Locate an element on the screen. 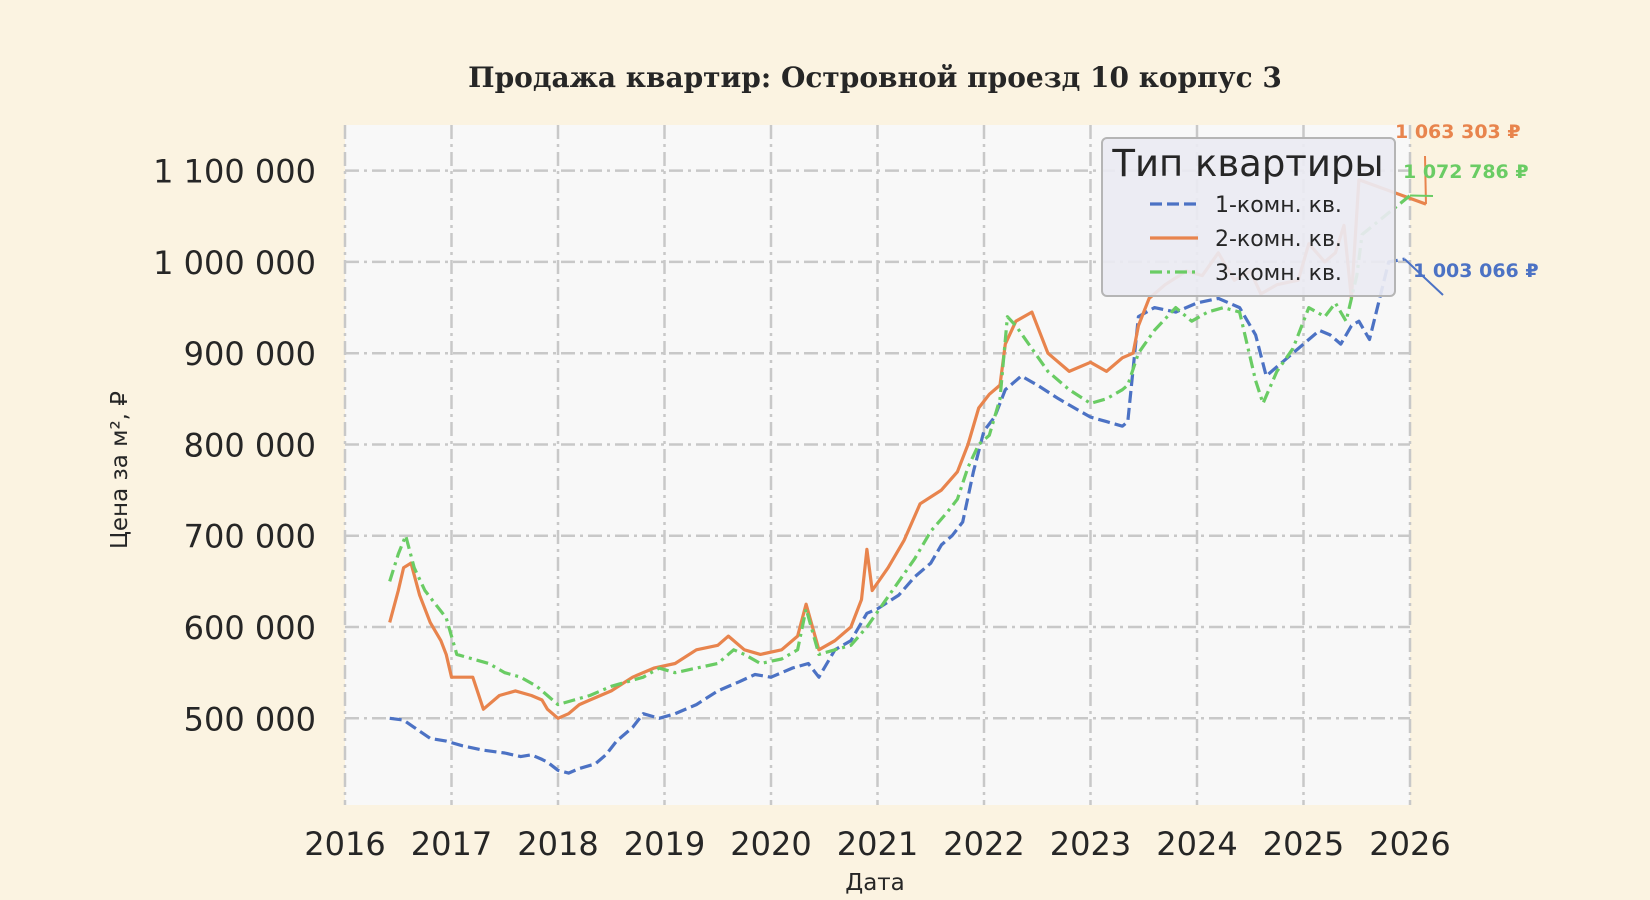  legend-box is located at coordinates (1248, 217).